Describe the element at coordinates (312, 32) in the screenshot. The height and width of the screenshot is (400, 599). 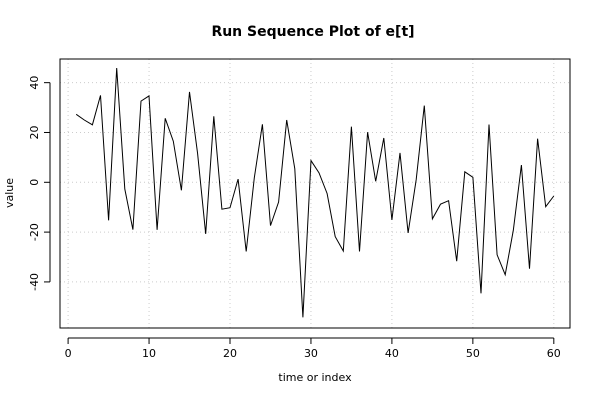
I see `chart-title: Run Sequence Plot of e[t]` at that location.